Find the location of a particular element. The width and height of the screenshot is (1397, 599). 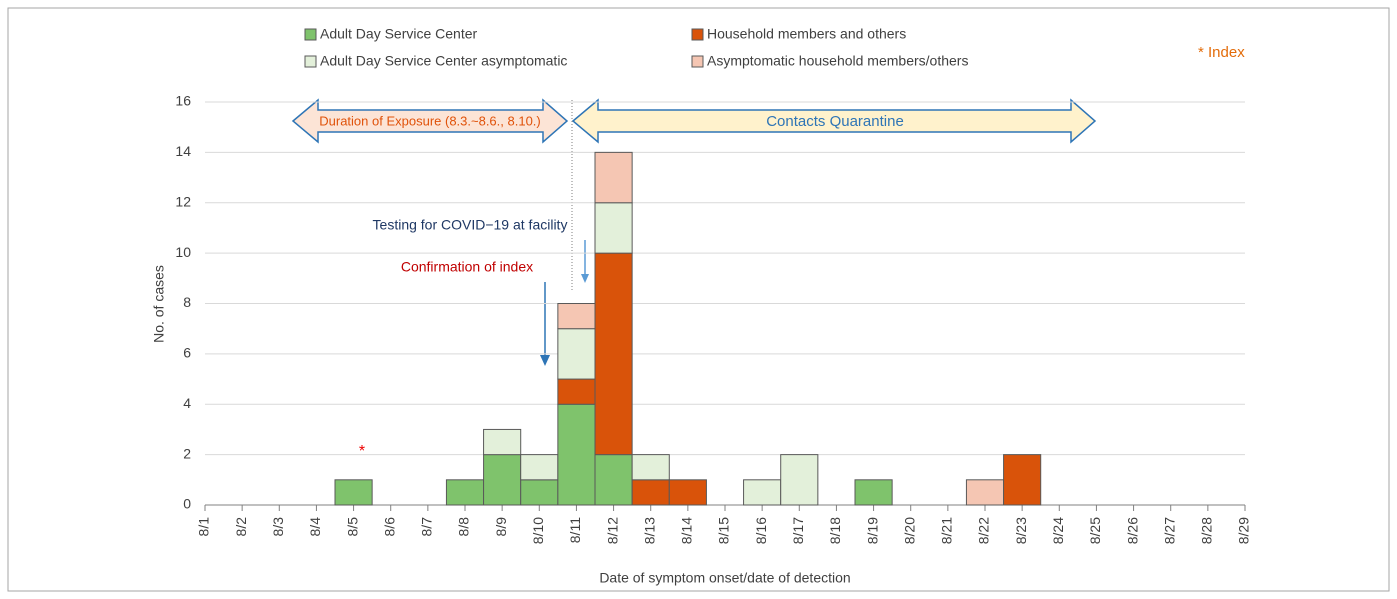

x-tick-label: 8/3 is located at coordinates (278, 527).